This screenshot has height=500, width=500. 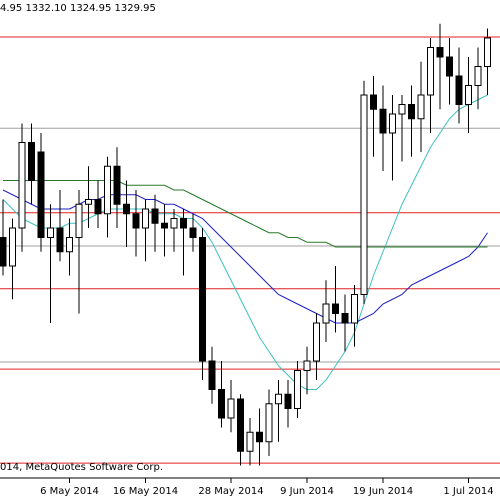 I want to click on x-tick-label: 6 May 2014, so click(x=69, y=491).